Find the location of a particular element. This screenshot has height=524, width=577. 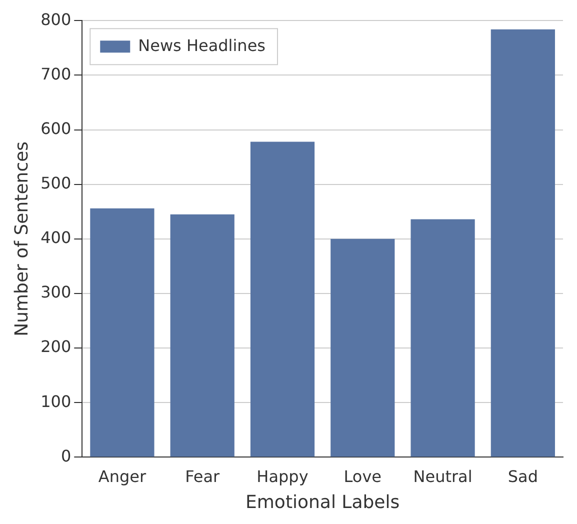

y-tick-label: 800 is located at coordinates (56, 19).